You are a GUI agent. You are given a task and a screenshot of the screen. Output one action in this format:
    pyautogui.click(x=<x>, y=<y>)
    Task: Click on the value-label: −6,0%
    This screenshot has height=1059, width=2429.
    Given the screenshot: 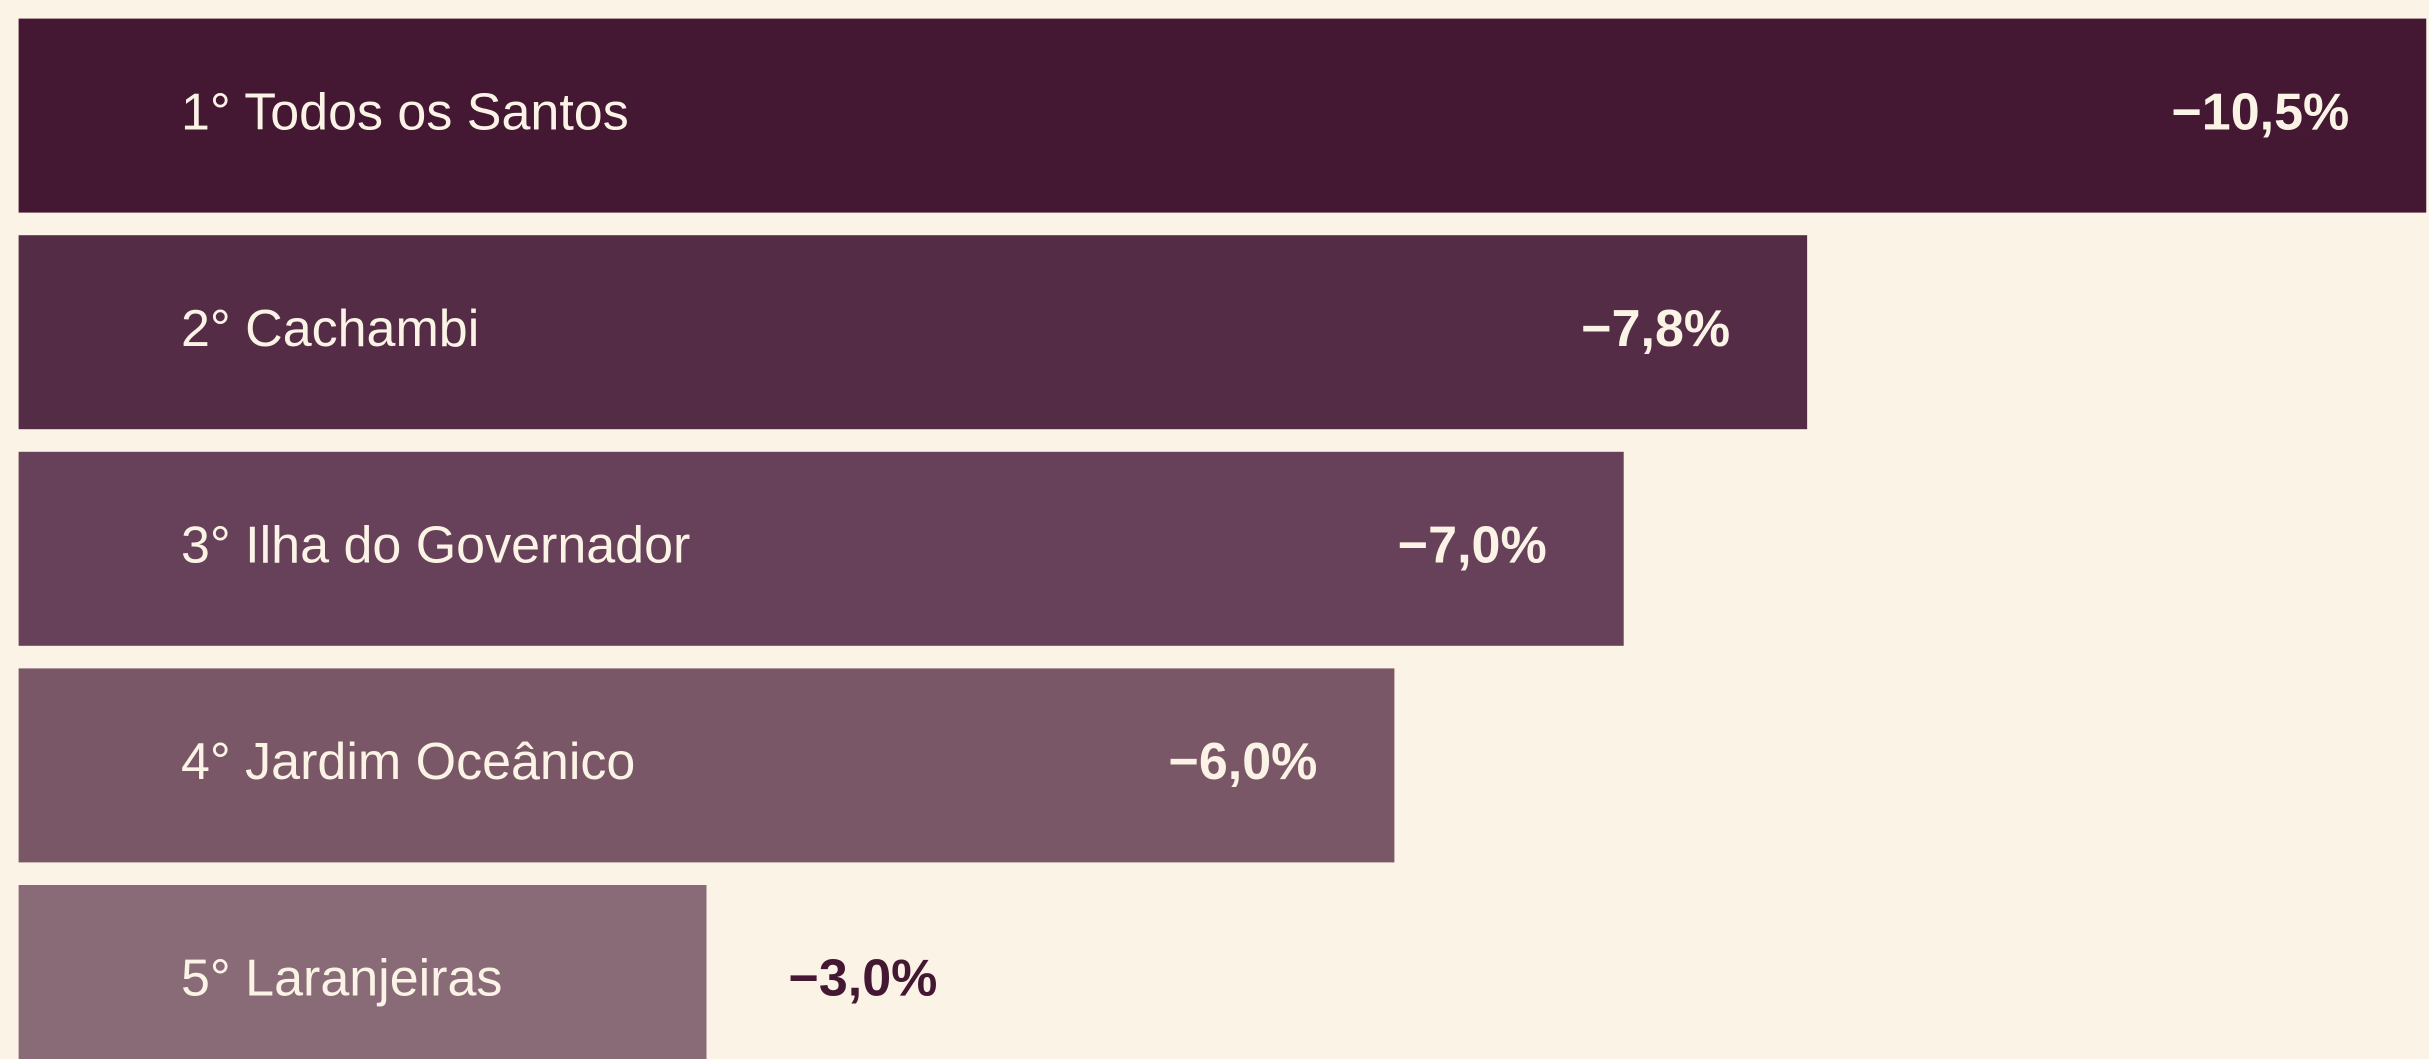 What is the action you would take?
    pyautogui.click(x=1243, y=762)
    